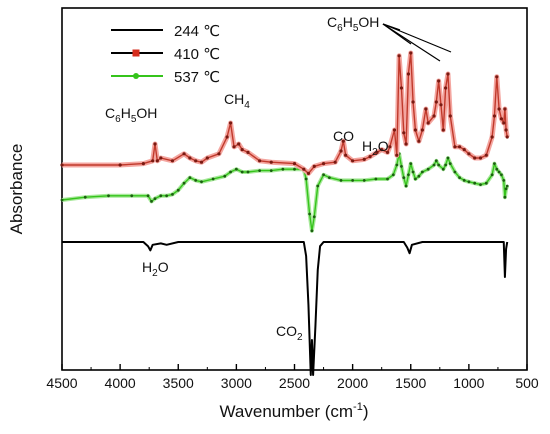 This screenshot has height=434, width=550. I want to click on annotation-c6h5oh-left: C6H5OH, so click(131, 115).